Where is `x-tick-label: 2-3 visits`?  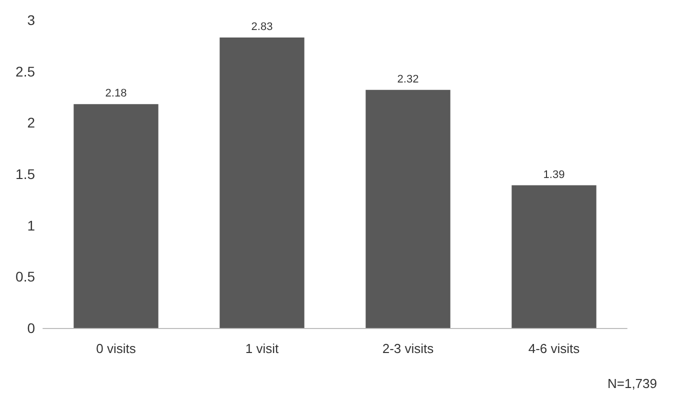
x-tick-label: 2-3 visits is located at coordinates (408, 348).